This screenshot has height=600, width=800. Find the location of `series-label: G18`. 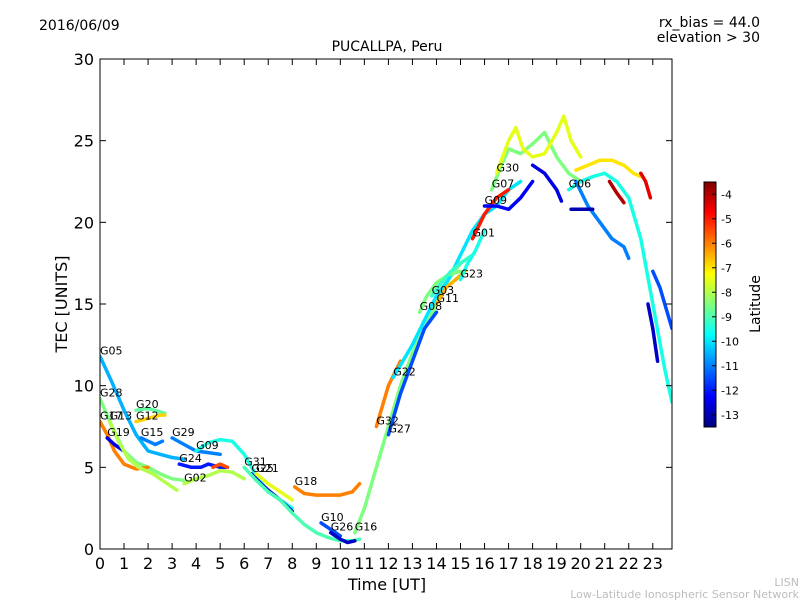

series-label: G18 is located at coordinates (306, 481).